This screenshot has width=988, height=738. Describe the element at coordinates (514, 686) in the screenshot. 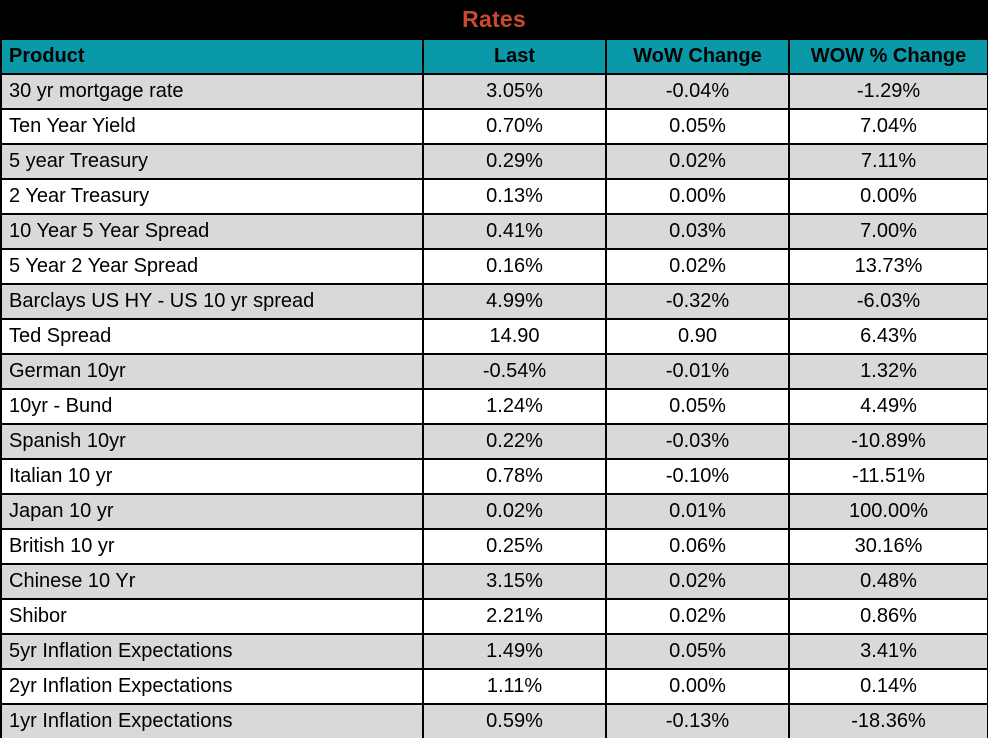

I see `value-cell: 1.11%` at that location.